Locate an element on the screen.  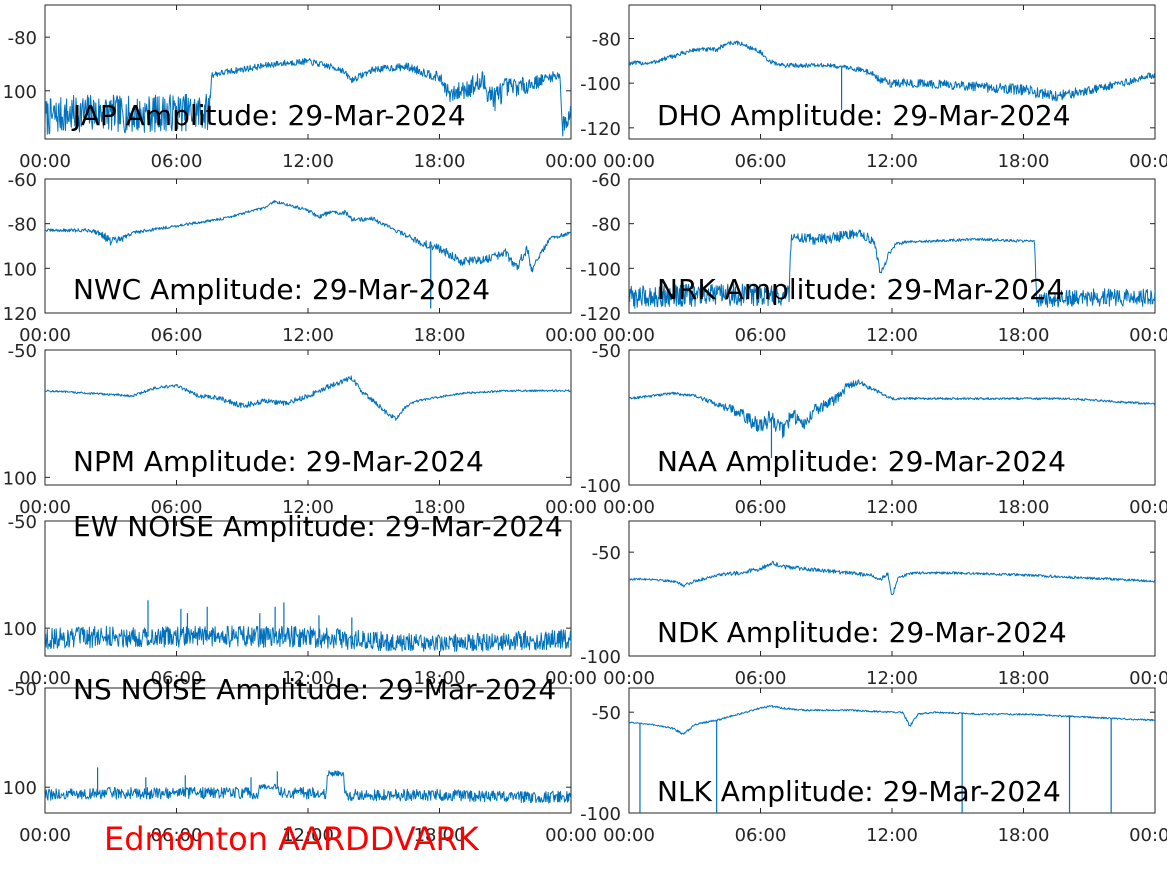
panel-title: JAP Amplitude: 29-Mar-2024 is located at coordinates (268, 115).